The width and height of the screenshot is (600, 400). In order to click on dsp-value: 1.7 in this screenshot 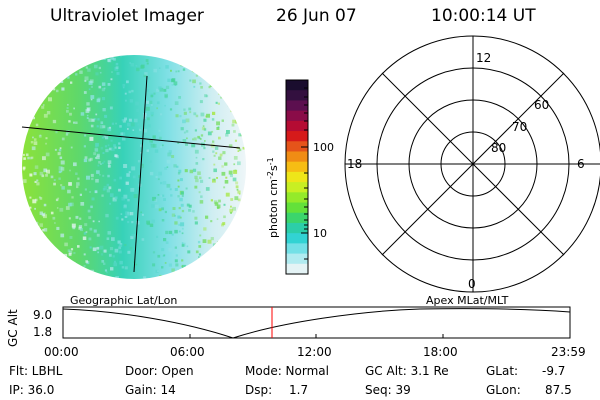, I will do `click(299, 390)`.